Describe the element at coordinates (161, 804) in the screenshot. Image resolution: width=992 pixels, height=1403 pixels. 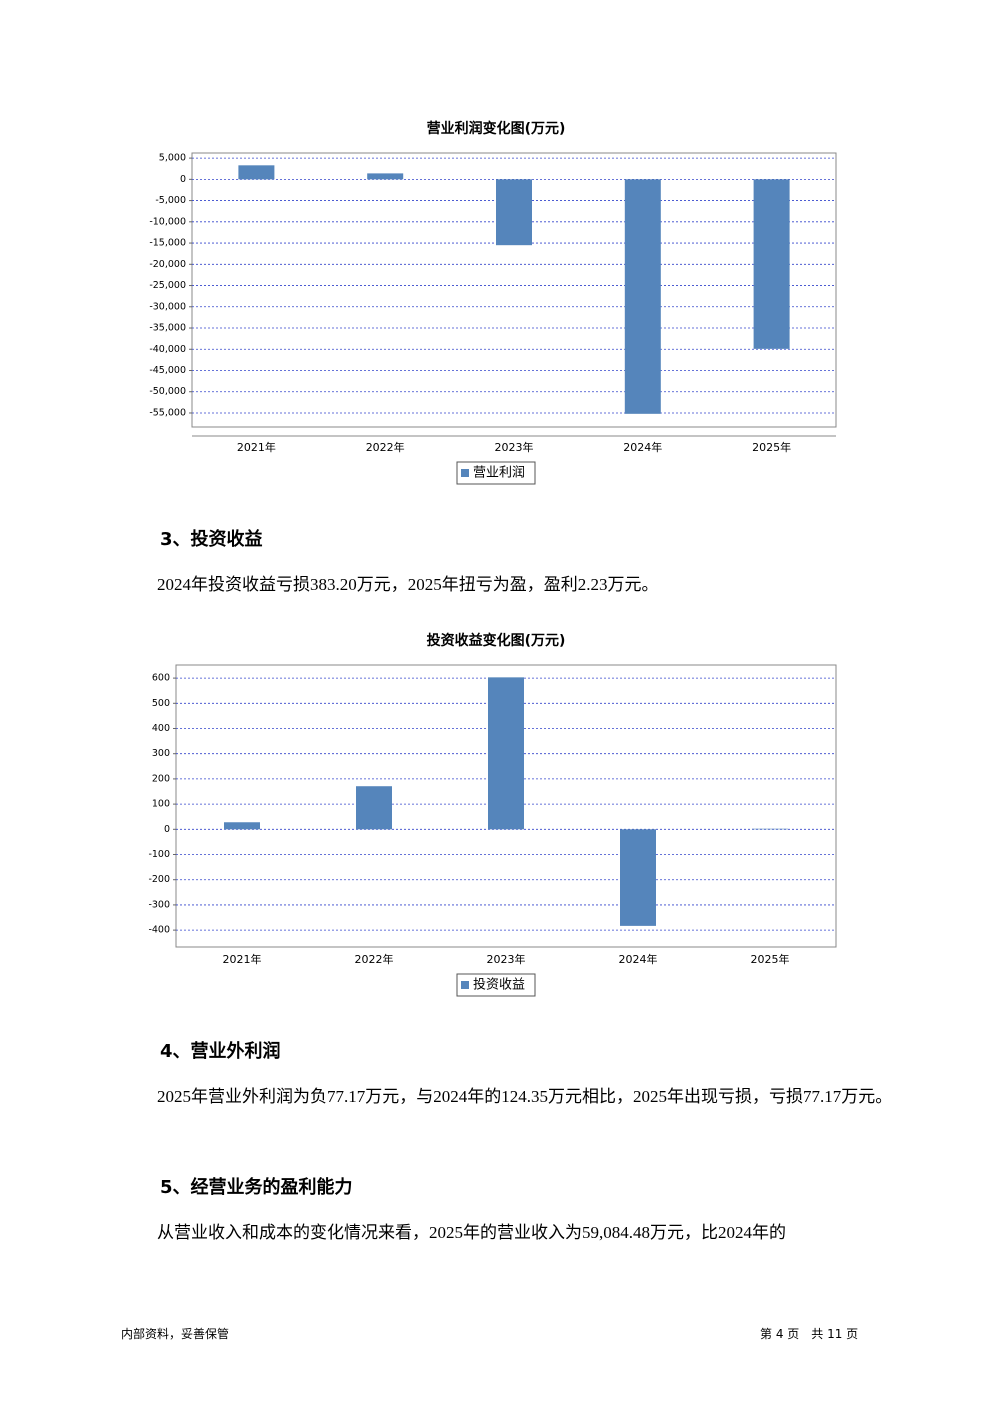
I see `y-tick-label: 100` at that location.